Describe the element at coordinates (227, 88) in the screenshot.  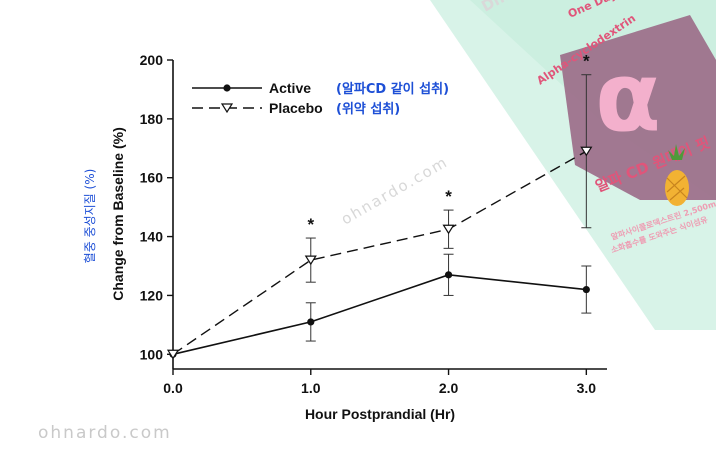
I see `legend-active-marker` at that location.